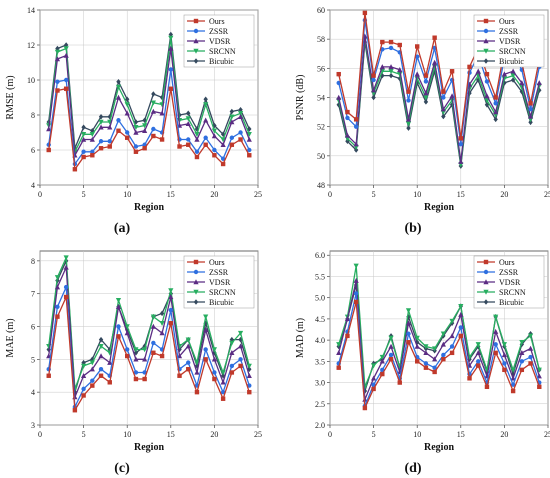 The width and height of the screenshot is (550, 478). I want to click on x-tick-label: 10, so click(127, 194).